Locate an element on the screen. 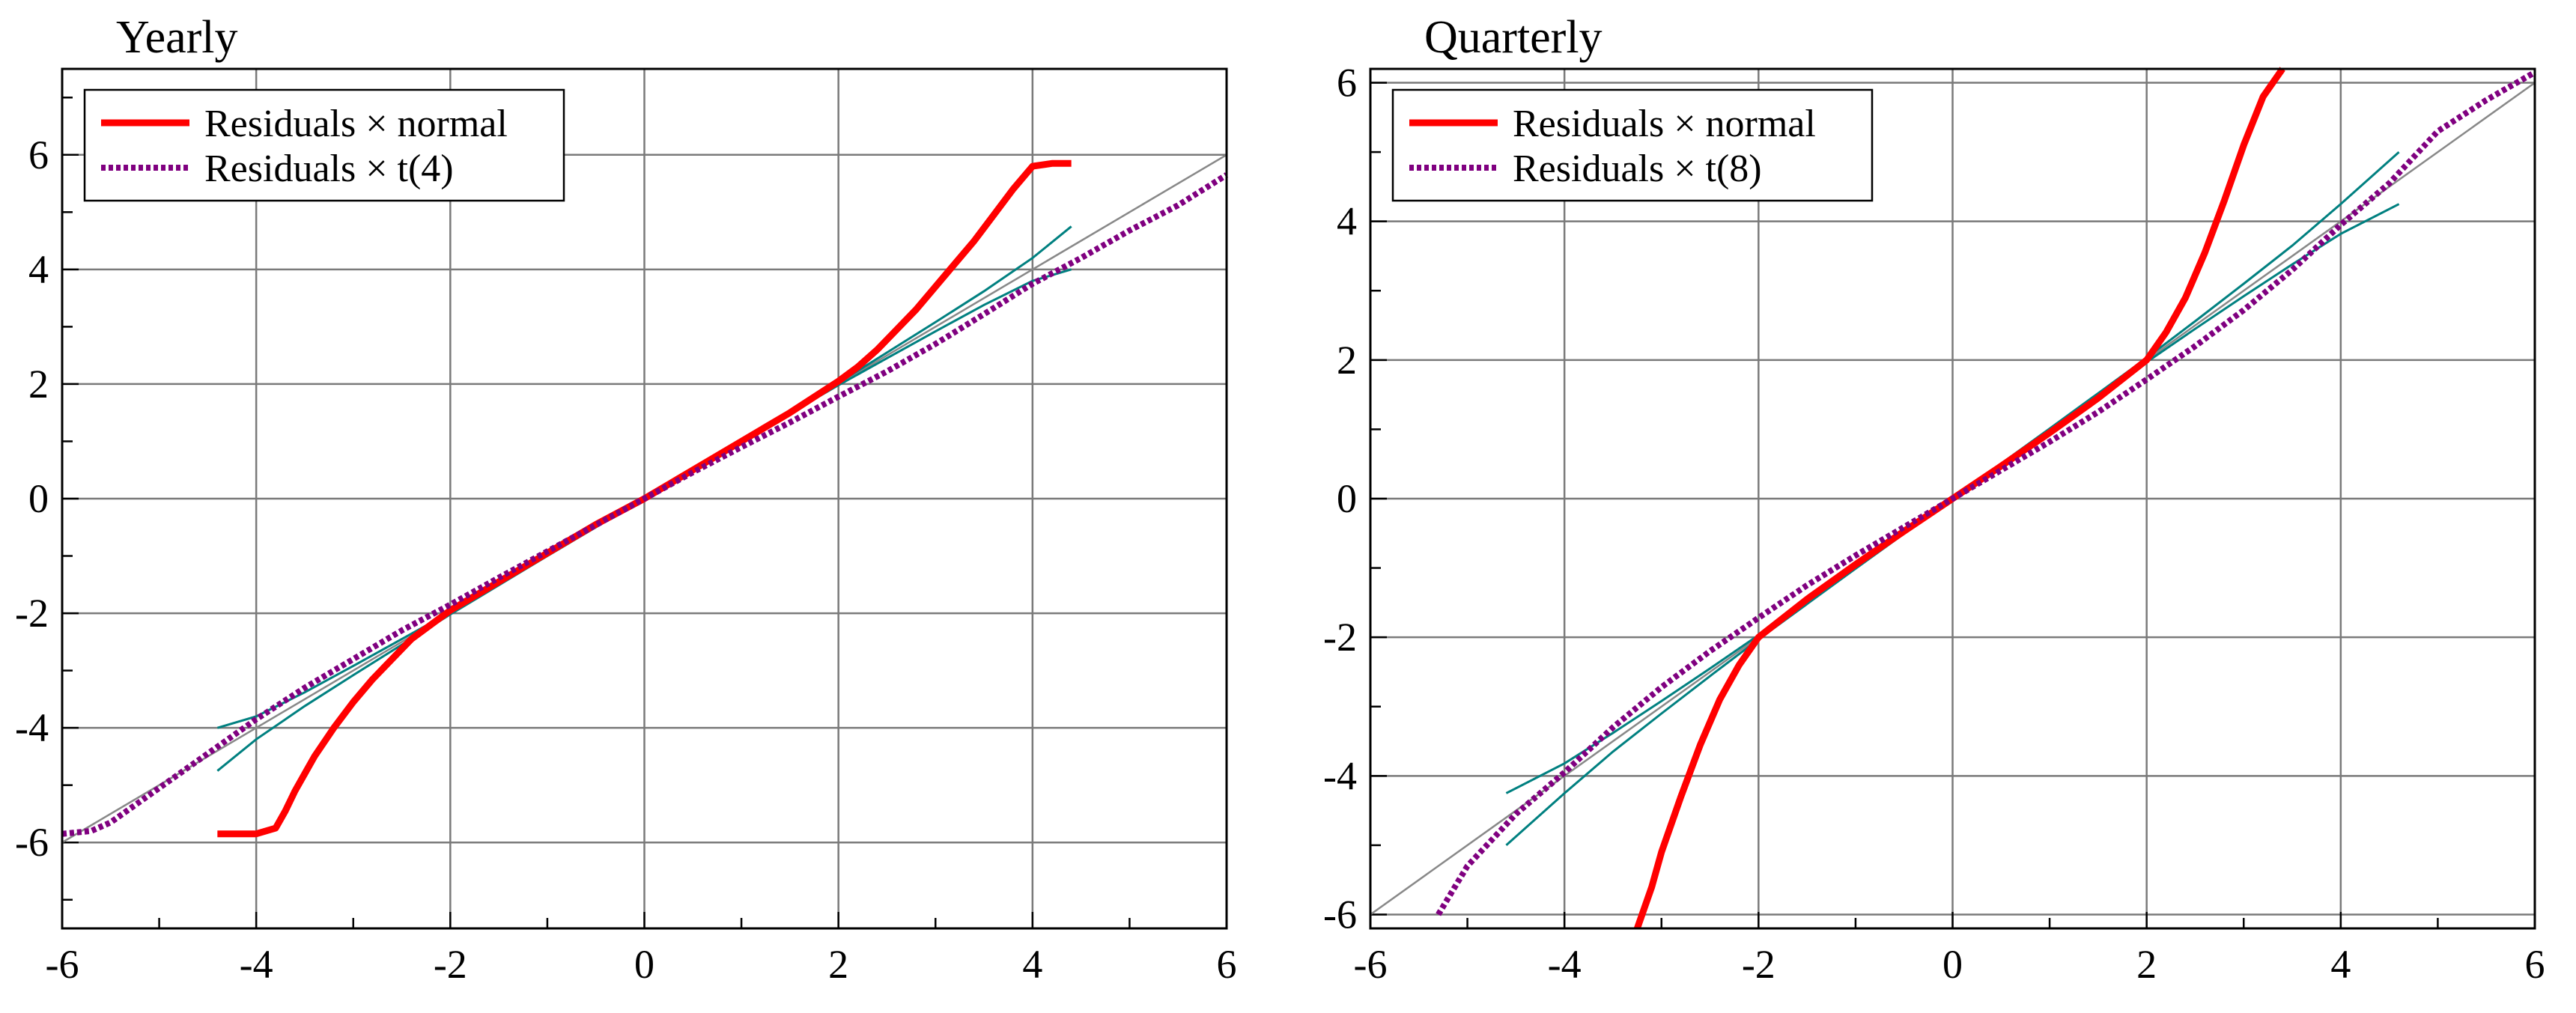 This screenshot has height=1013, width=2576. chart-title: Yearly is located at coordinates (176, 37).